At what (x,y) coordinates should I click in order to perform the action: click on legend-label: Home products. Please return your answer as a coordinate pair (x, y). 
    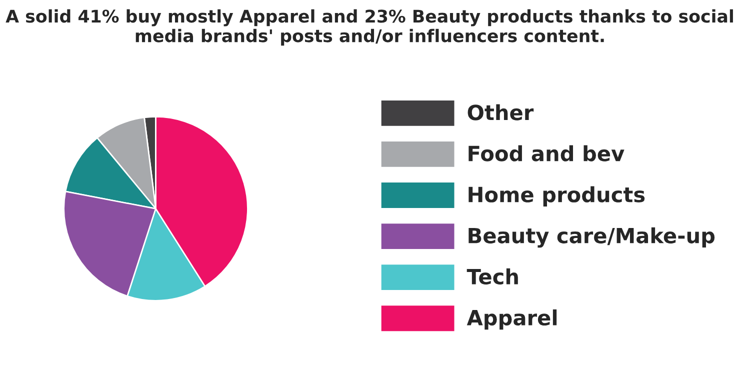
    Looking at the image, I should click on (556, 196).